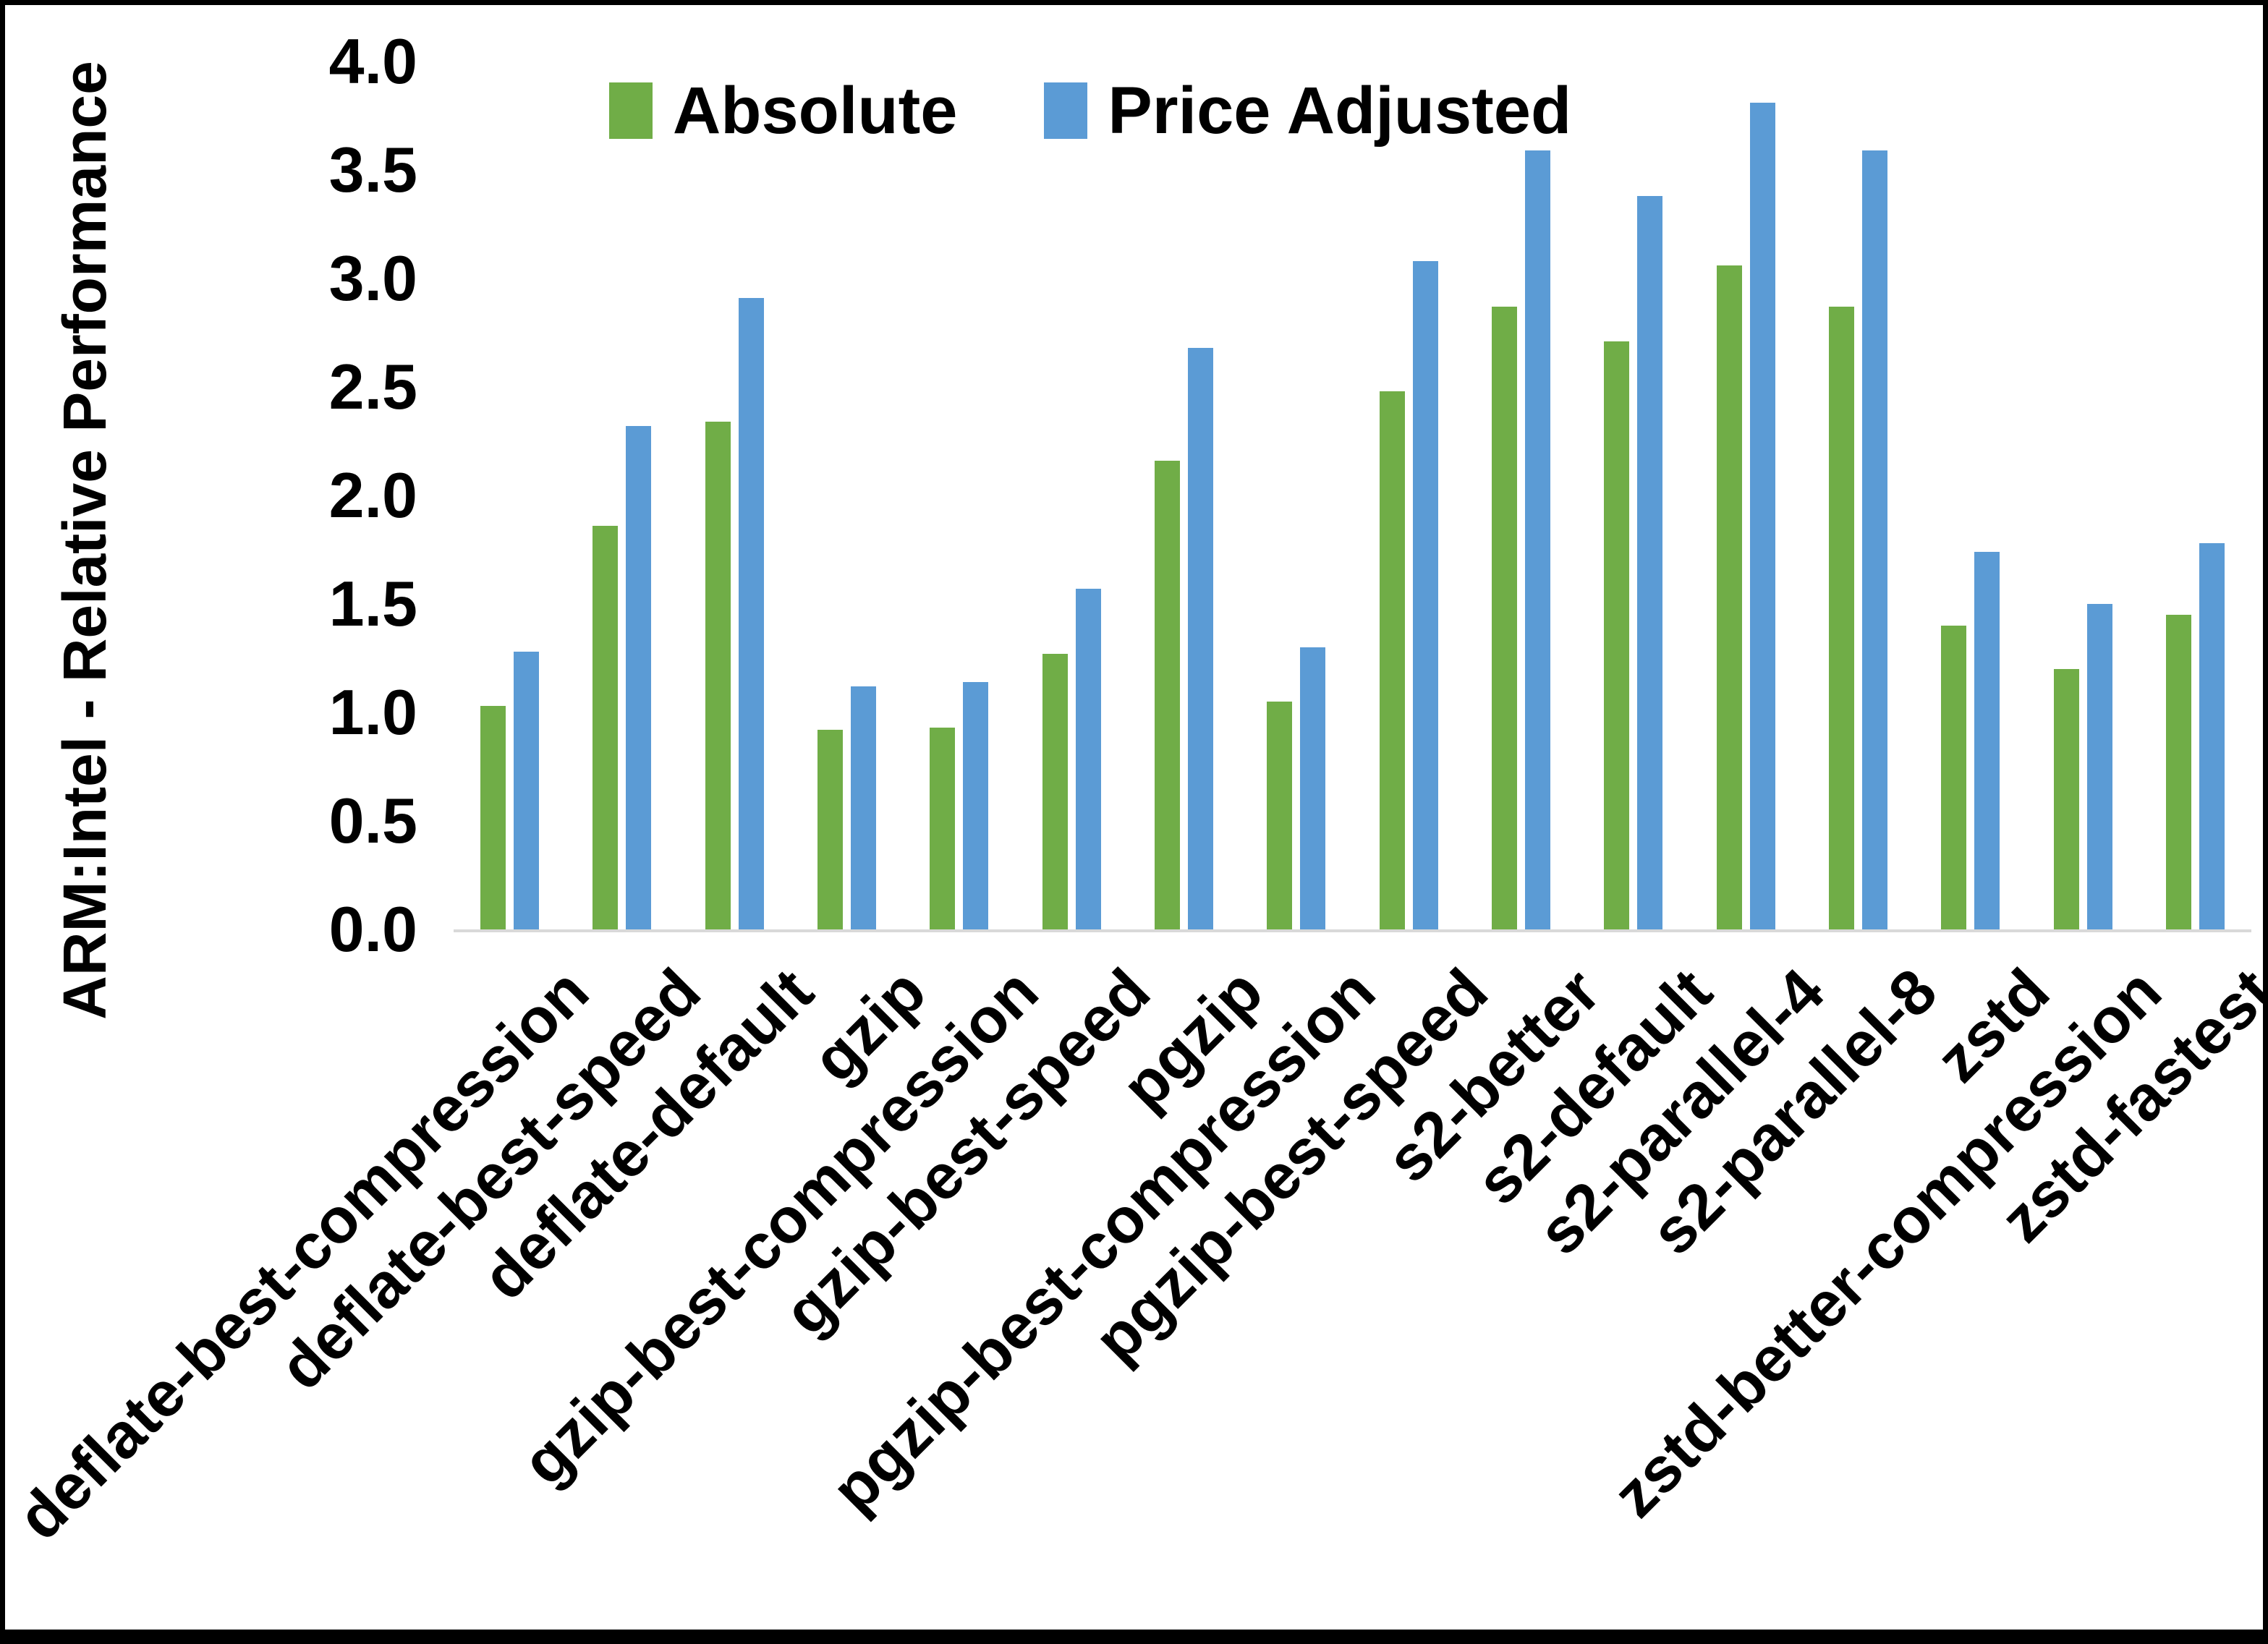  Describe the element at coordinates (967, 1151) in the screenshot. I see `x-axis-label: gzip-best-speed` at that location.